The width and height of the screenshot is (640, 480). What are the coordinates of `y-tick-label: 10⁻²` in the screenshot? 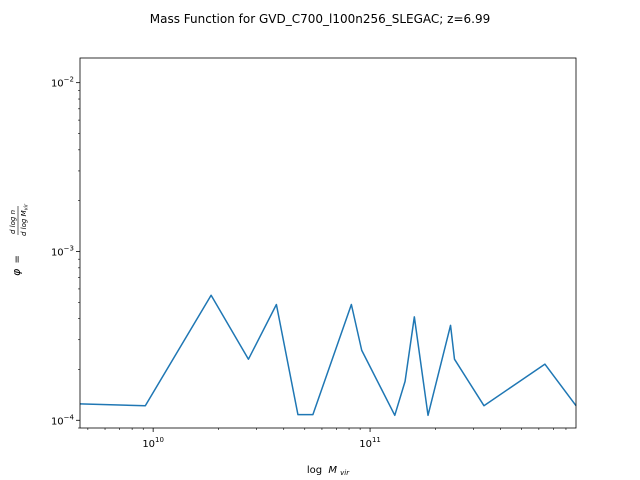 It's located at (62, 83).